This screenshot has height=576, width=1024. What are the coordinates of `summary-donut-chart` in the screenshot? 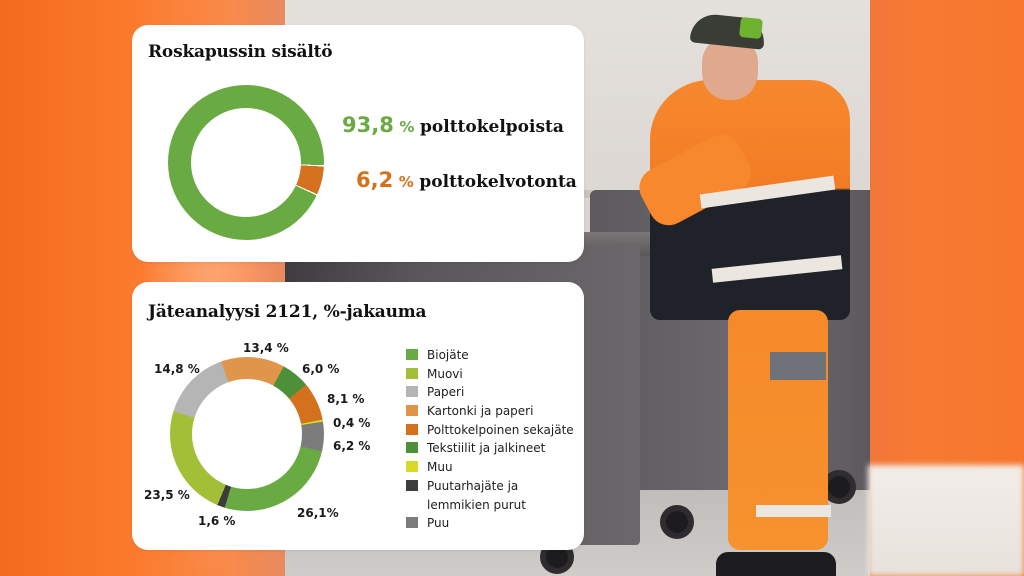 It's located at (246, 162).